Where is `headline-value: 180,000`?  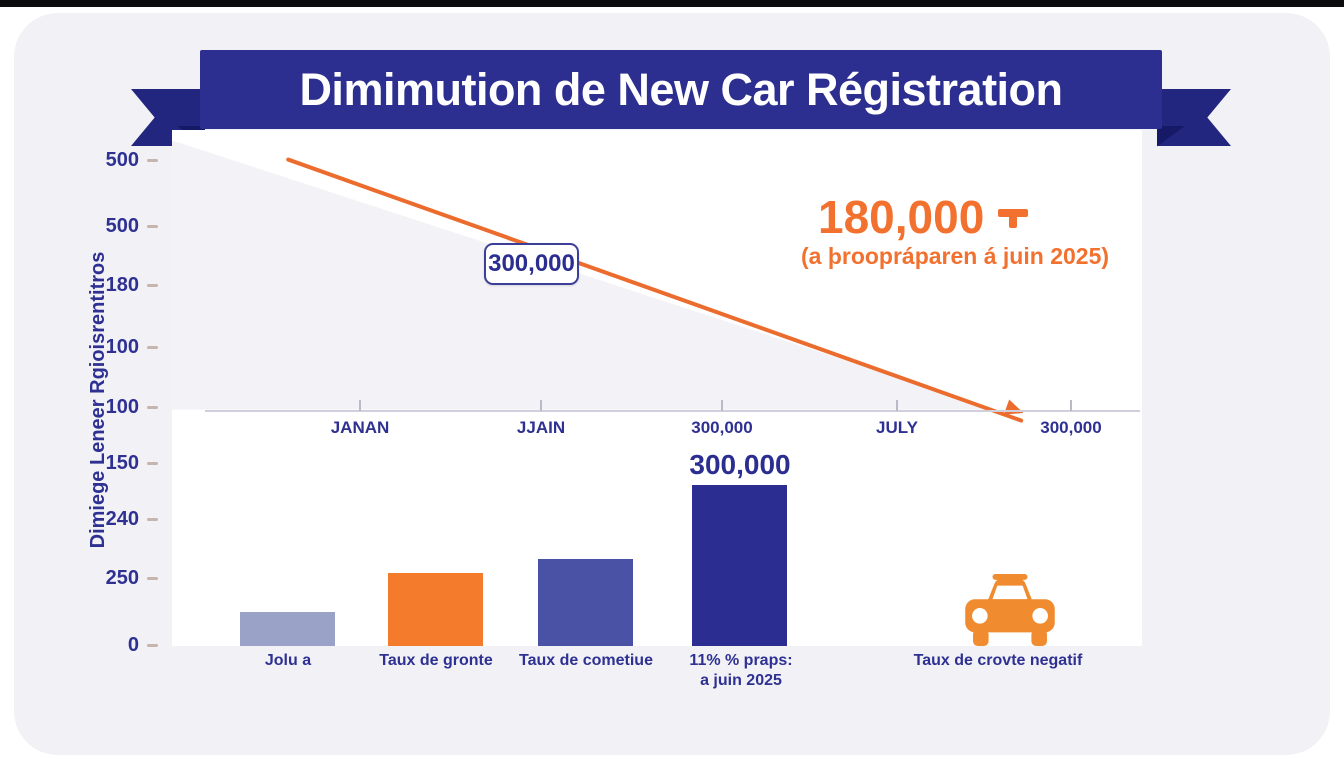
headline-value: 180,000 is located at coordinates (923, 217).